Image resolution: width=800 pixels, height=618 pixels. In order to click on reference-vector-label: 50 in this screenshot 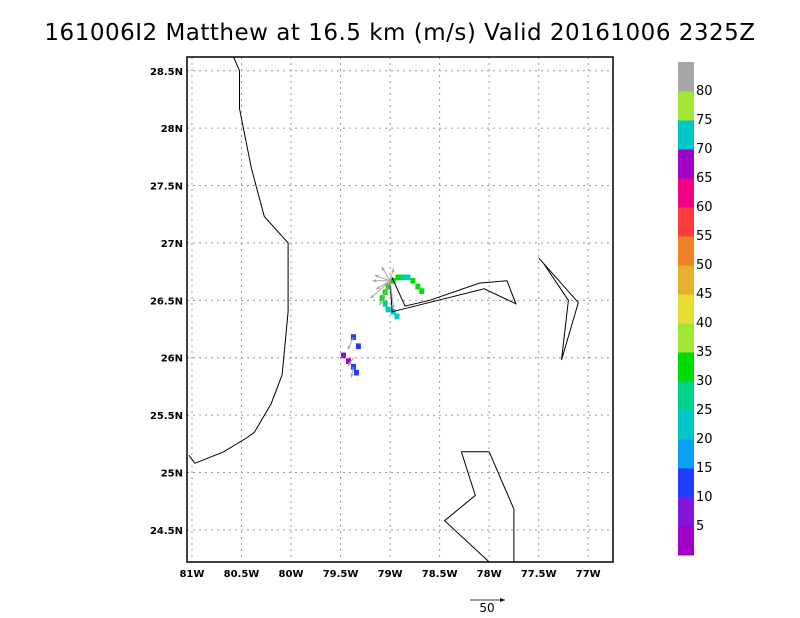, I will do `click(486, 608)`.